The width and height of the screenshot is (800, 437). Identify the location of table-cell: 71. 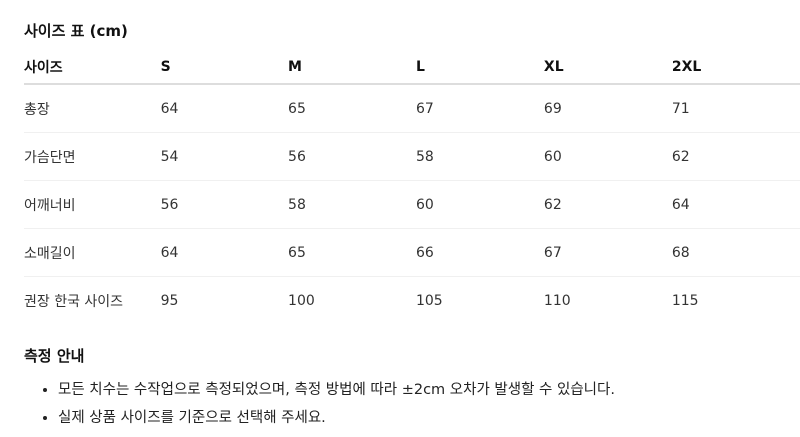
(735, 108).